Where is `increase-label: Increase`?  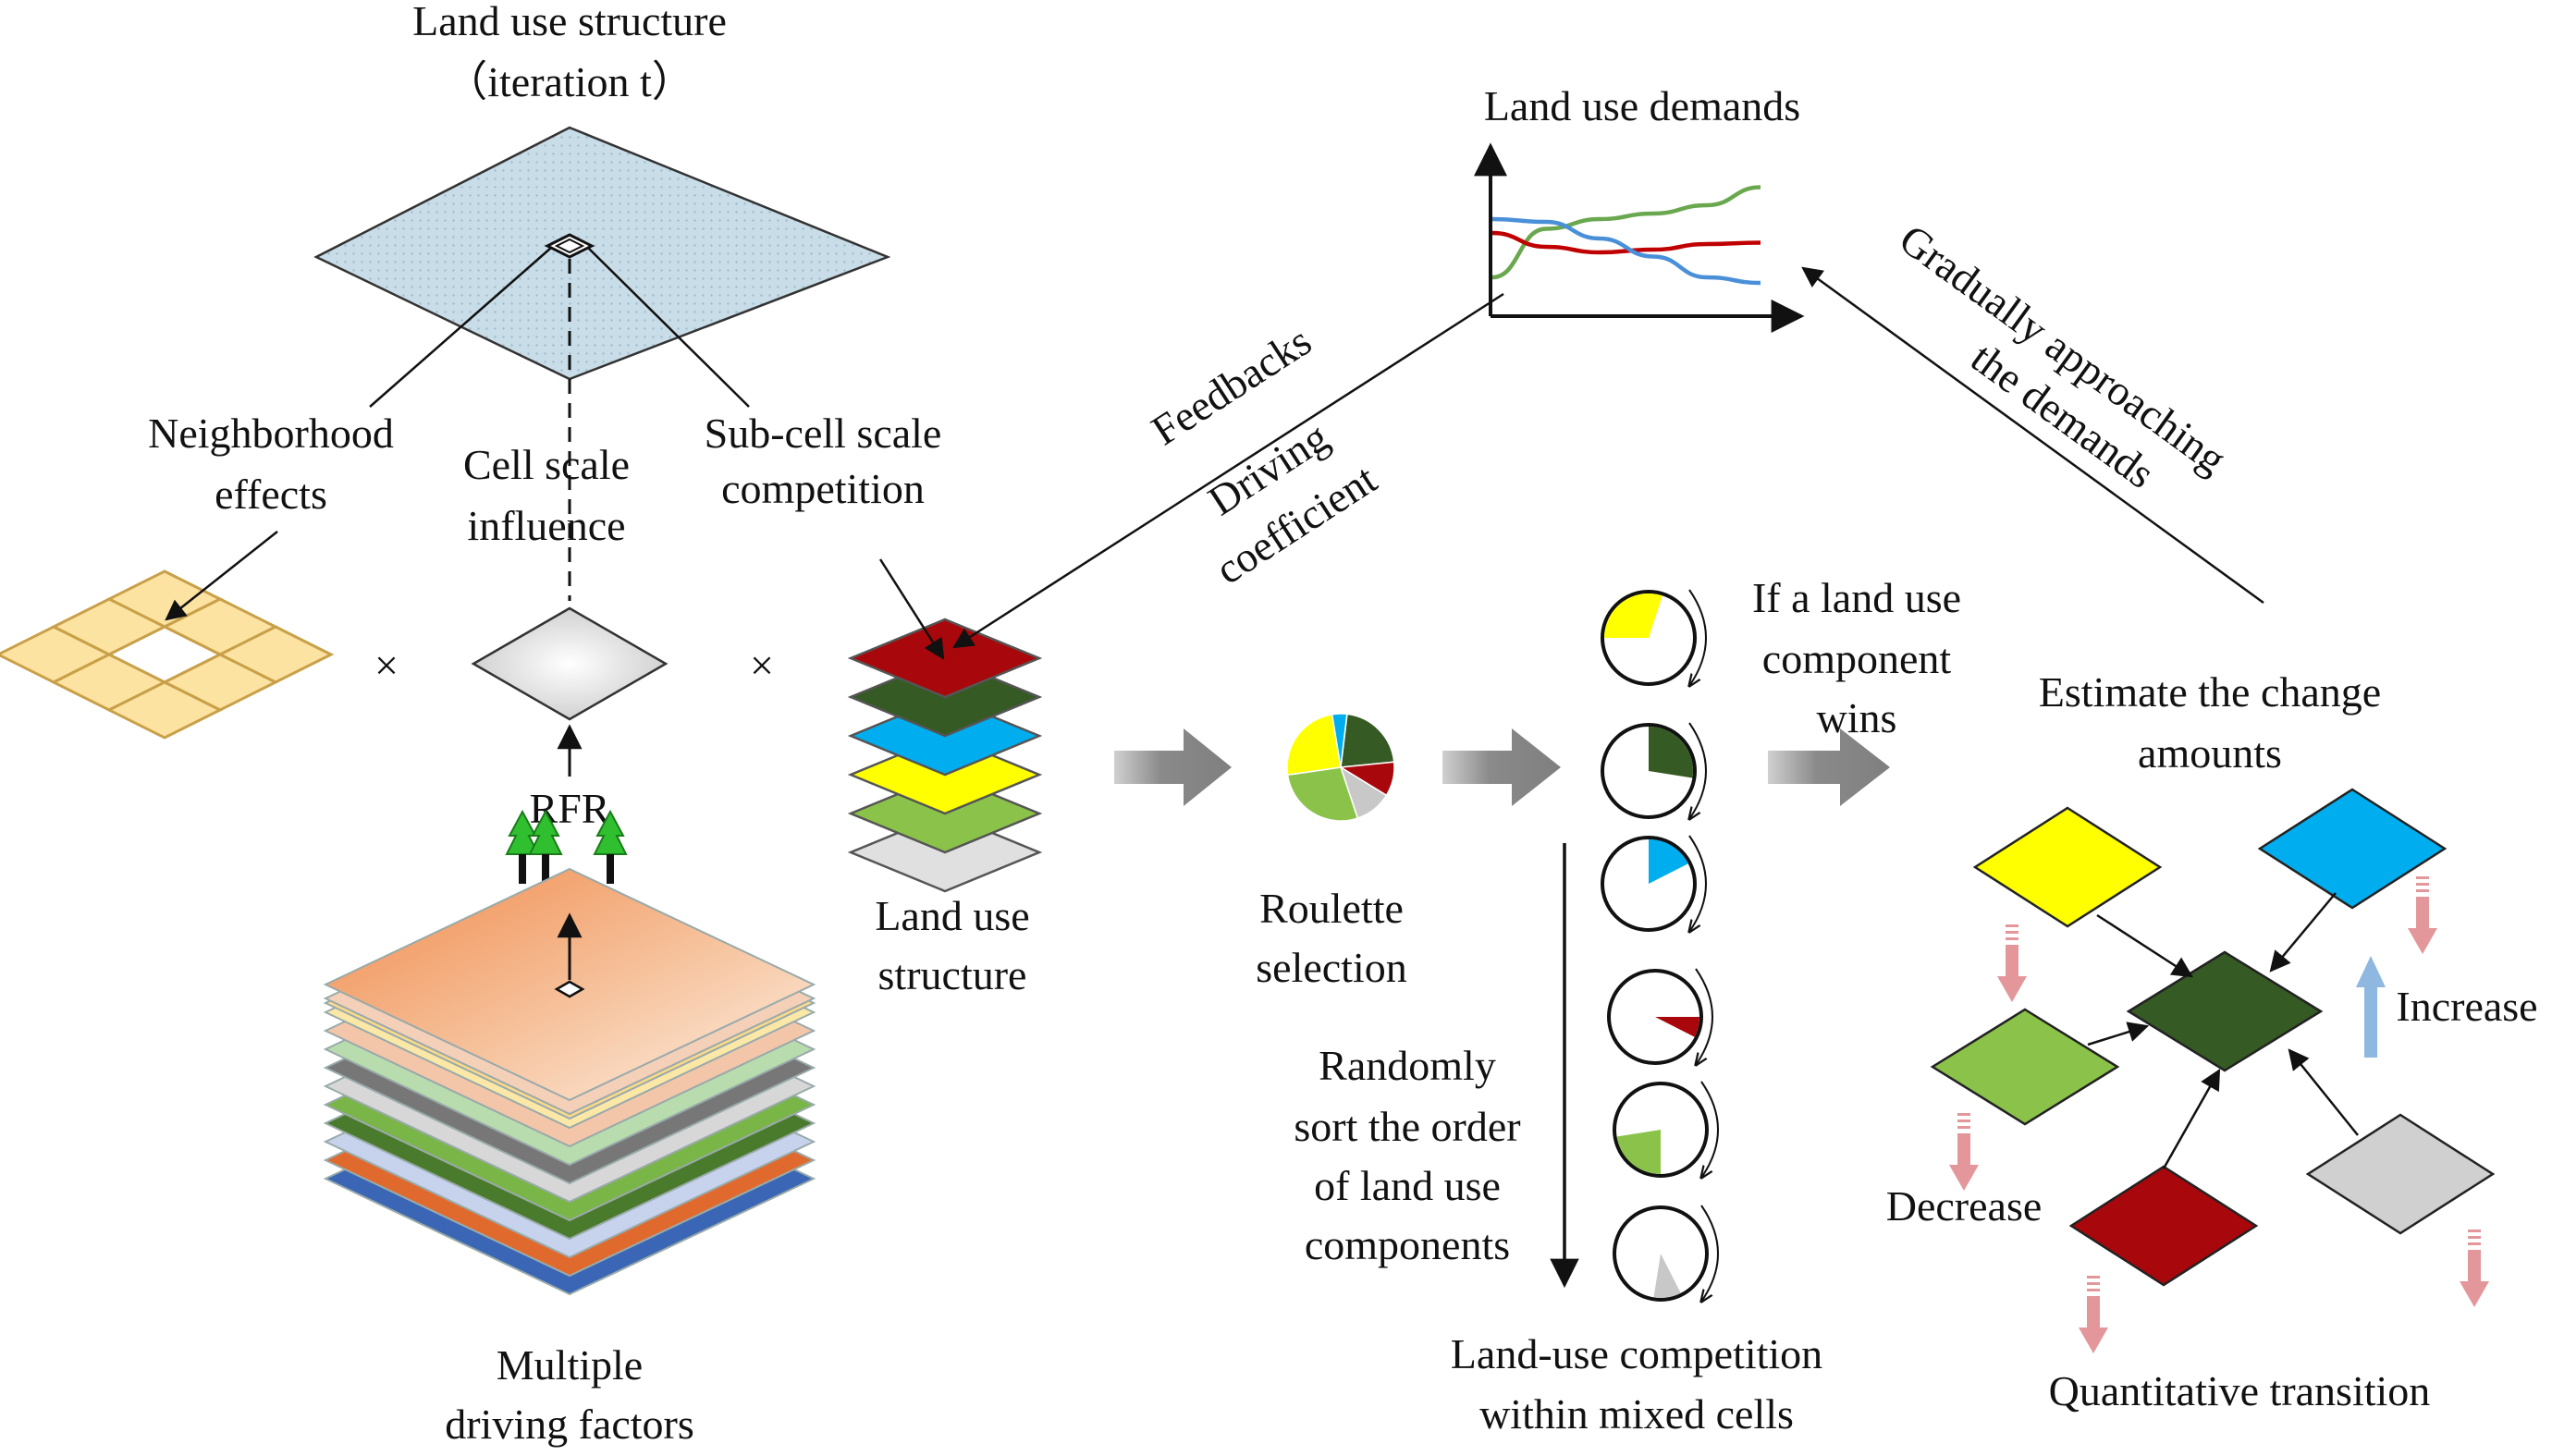
increase-label: Increase is located at coordinates (2466, 1006).